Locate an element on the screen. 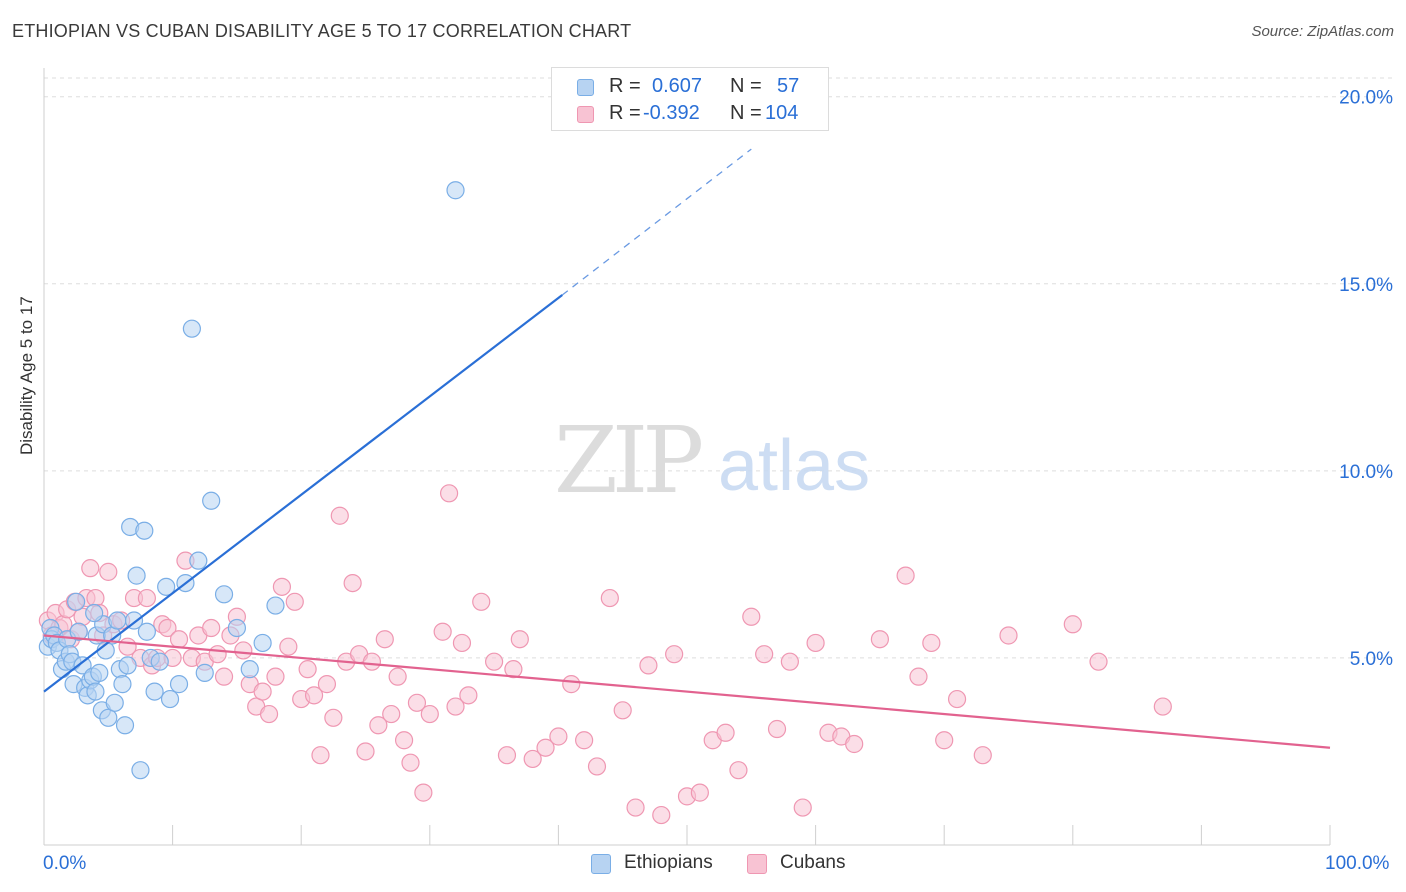 Image resolution: width=1406 pixels, height=892 pixels. cubans-legend-swatch is located at coordinates (757, 864).